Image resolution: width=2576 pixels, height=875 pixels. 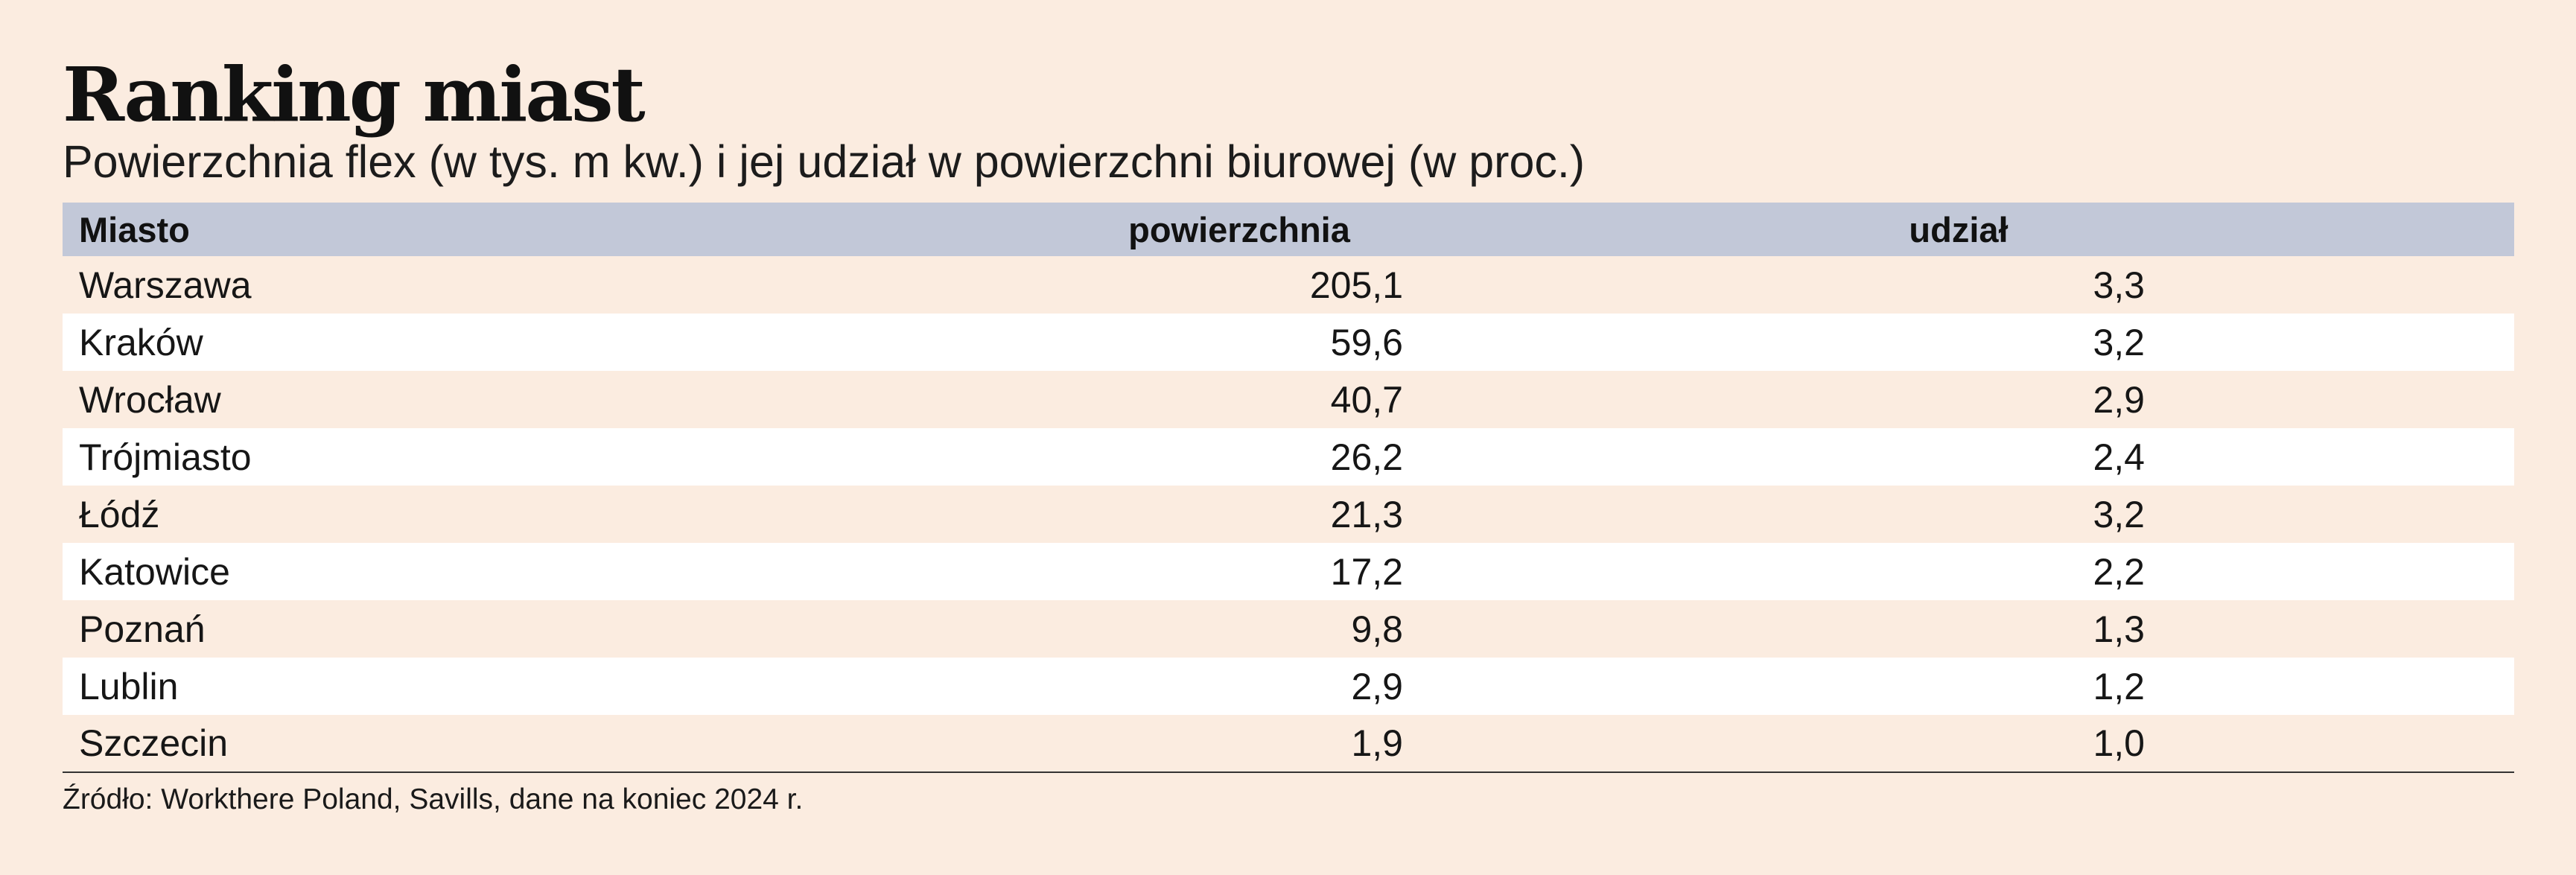 What do you see at coordinates (1959, 229) in the screenshot?
I see `column-header-share: udział` at bounding box center [1959, 229].